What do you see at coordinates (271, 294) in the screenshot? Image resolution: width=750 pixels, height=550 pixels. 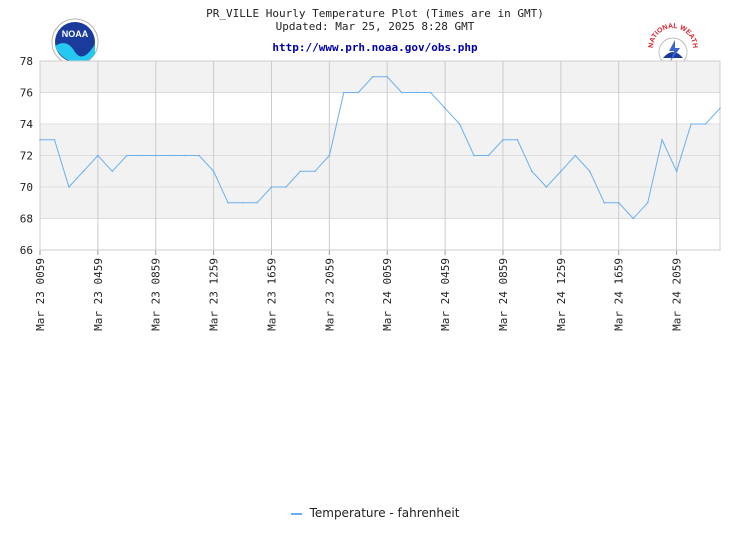 I see `x-tick-label: Mar 23 1659` at bounding box center [271, 294].